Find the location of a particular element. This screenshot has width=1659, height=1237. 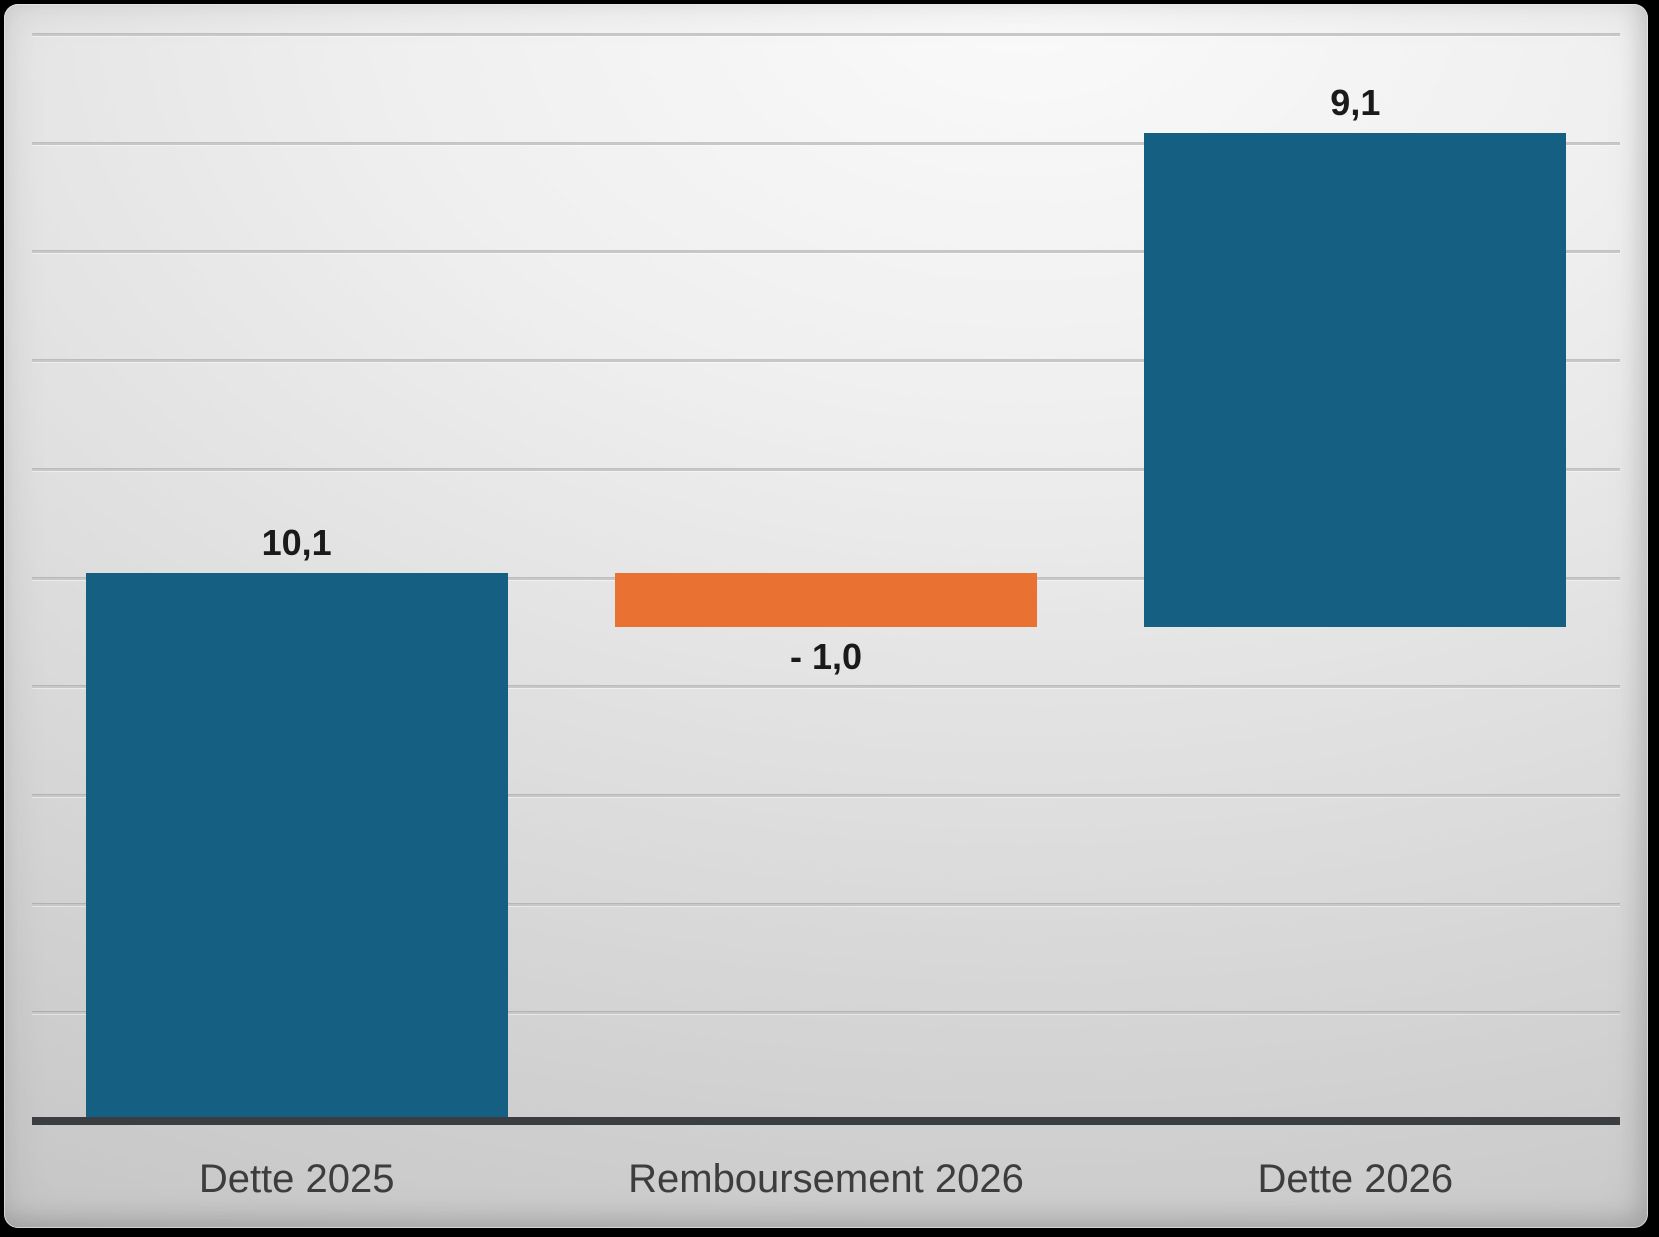

category-label-dette-2026: Dette 2026 is located at coordinates (1355, 1179).